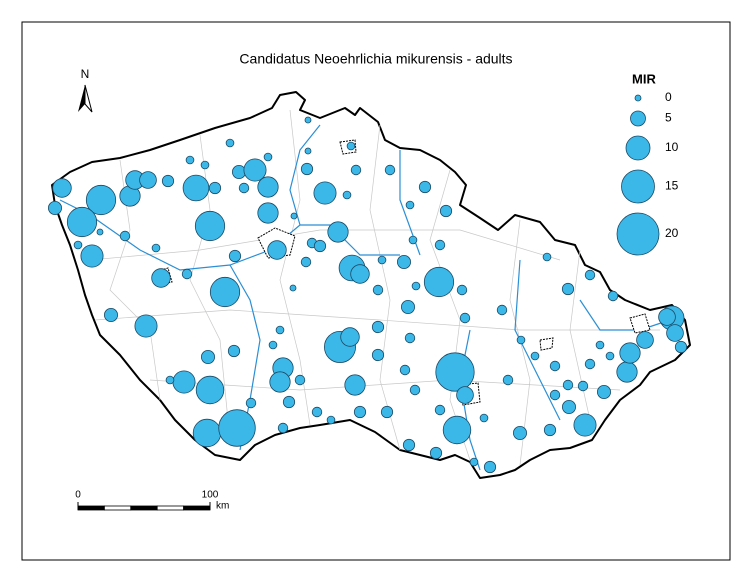 This screenshot has width=754, height=583. I want to click on legend-label: 0, so click(668, 97).